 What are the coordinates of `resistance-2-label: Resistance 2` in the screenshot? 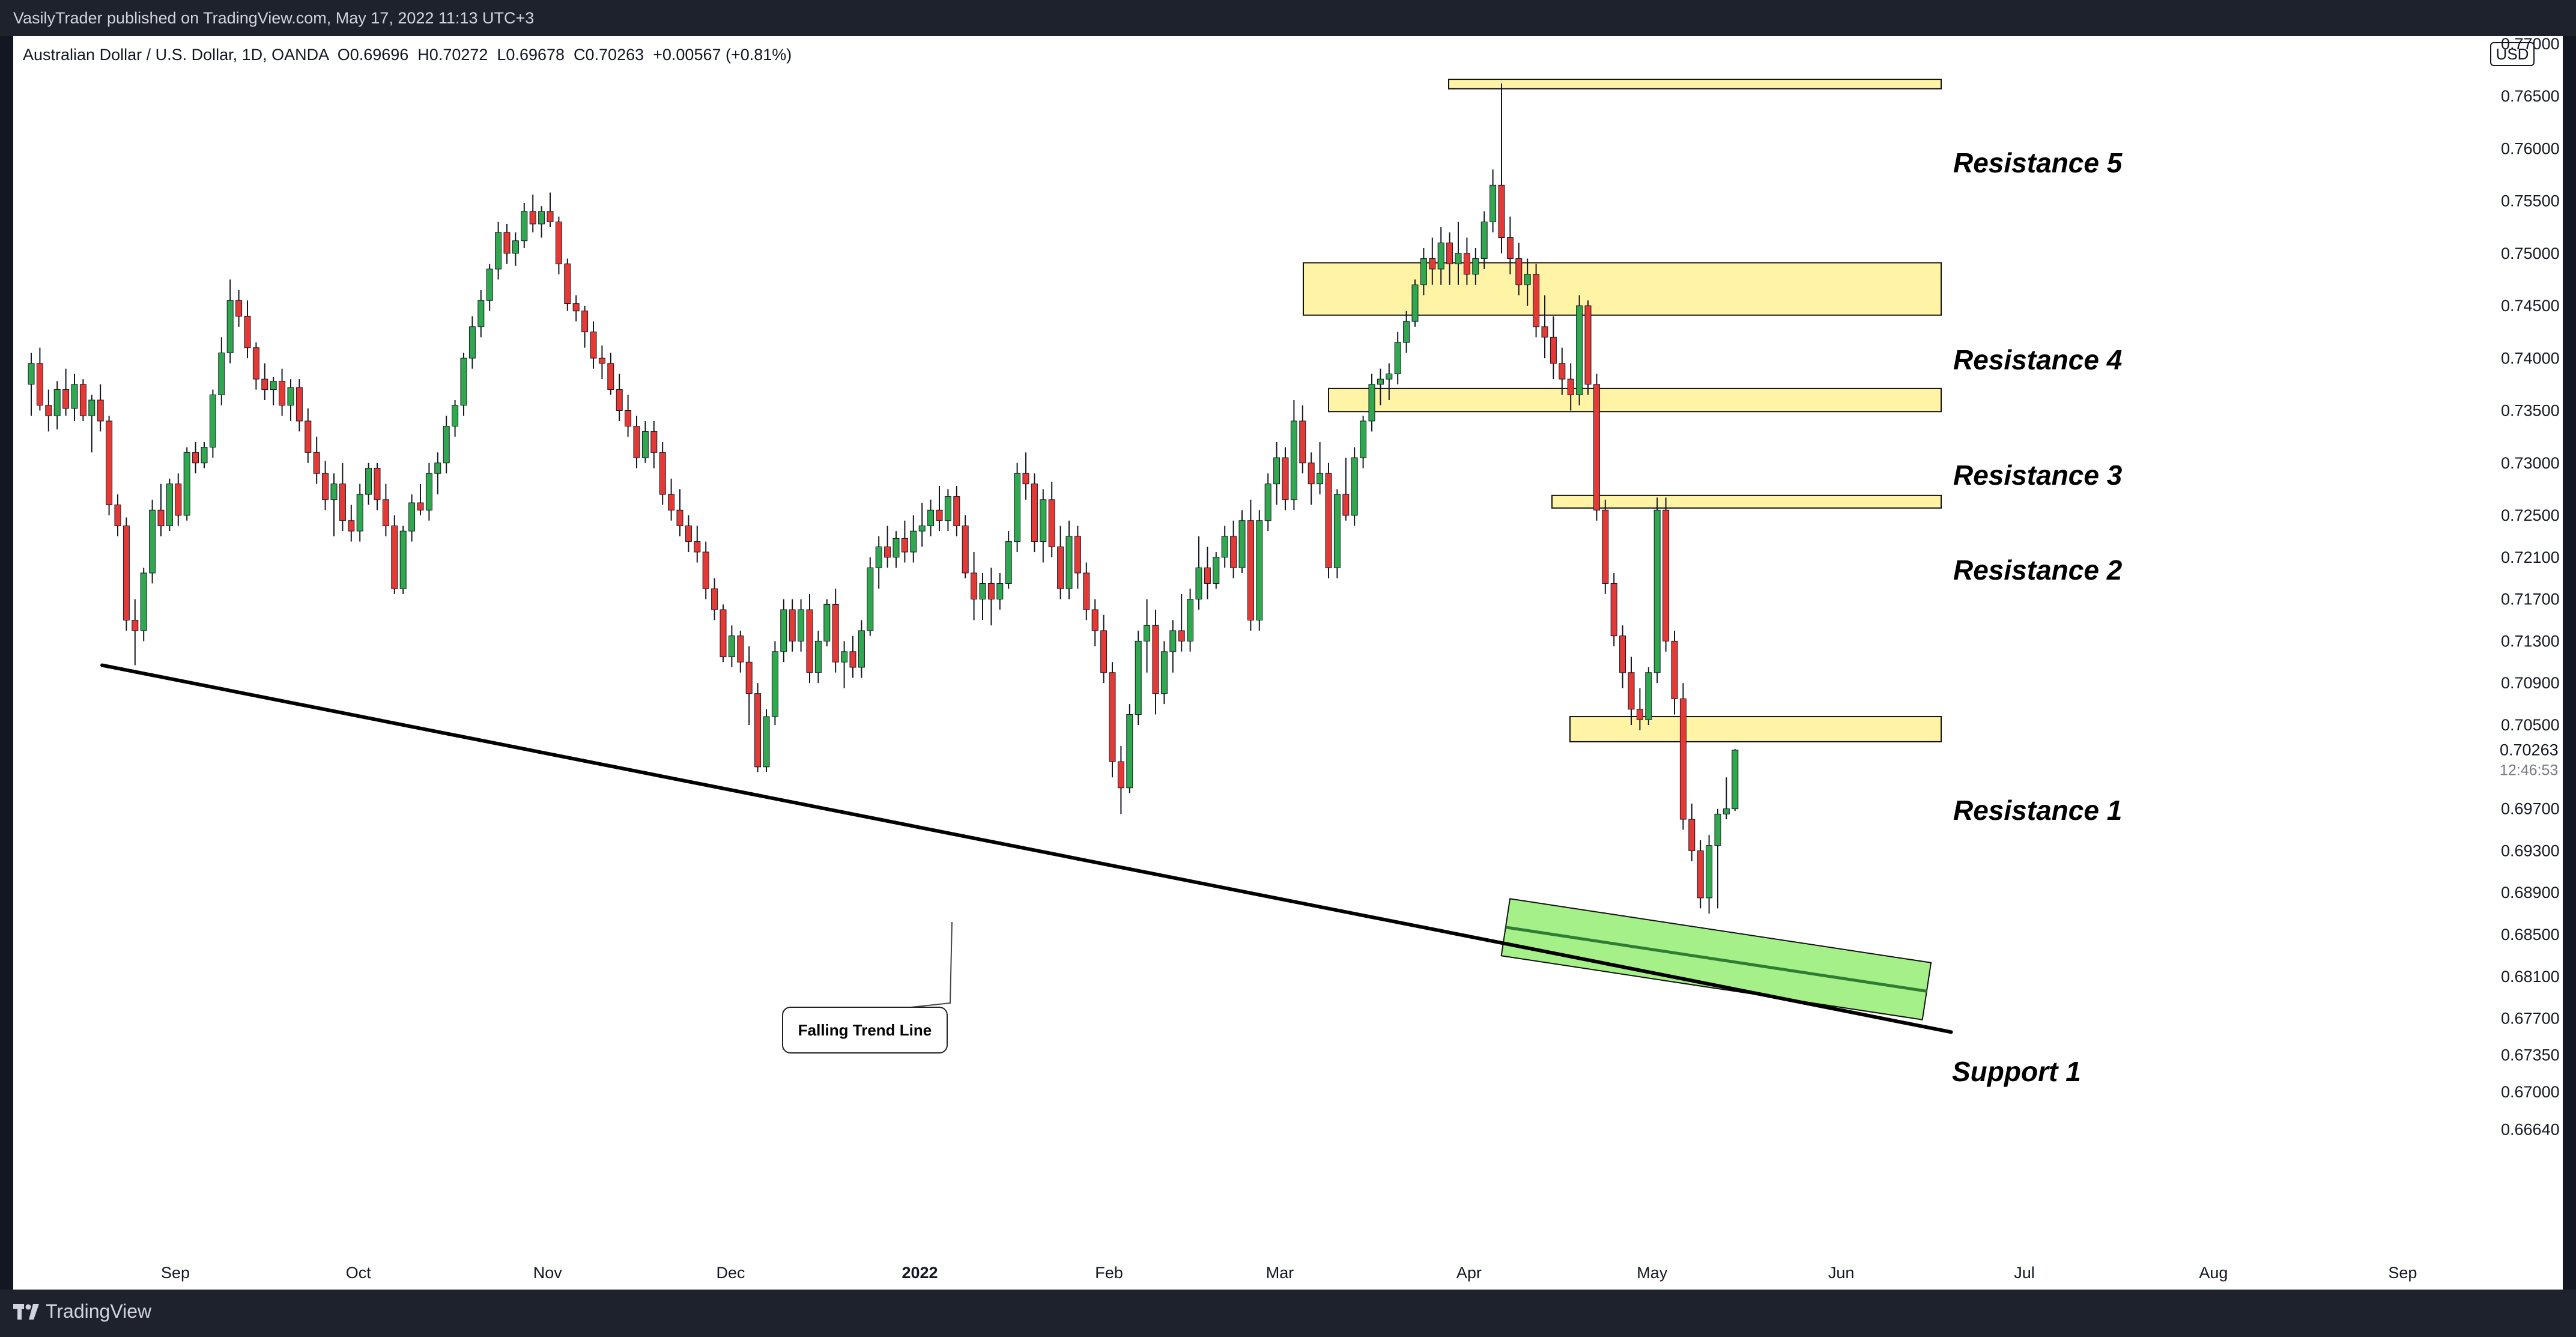 It's located at (2038, 570).